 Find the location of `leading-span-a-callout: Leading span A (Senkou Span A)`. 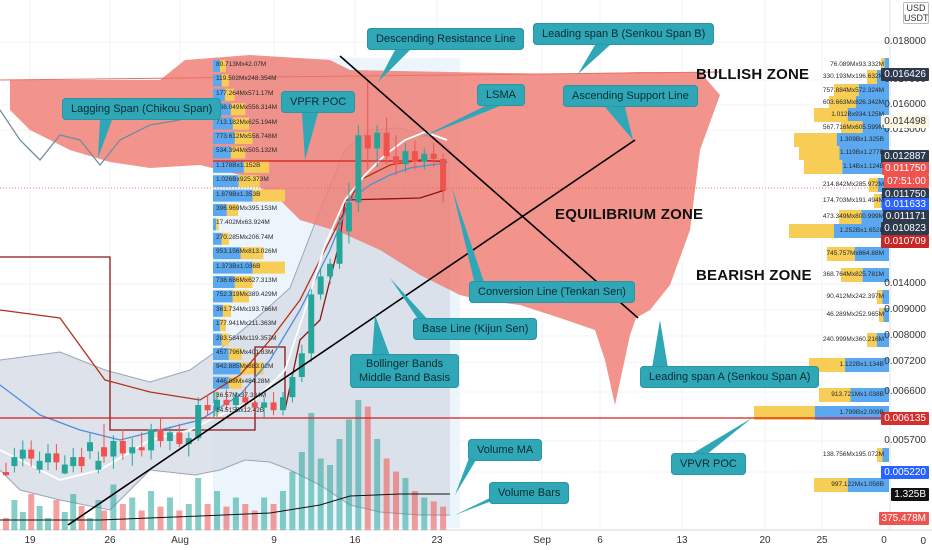

leading-span-a-callout: Leading span A (Senkou Span A) is located at coordinates (730, 377).